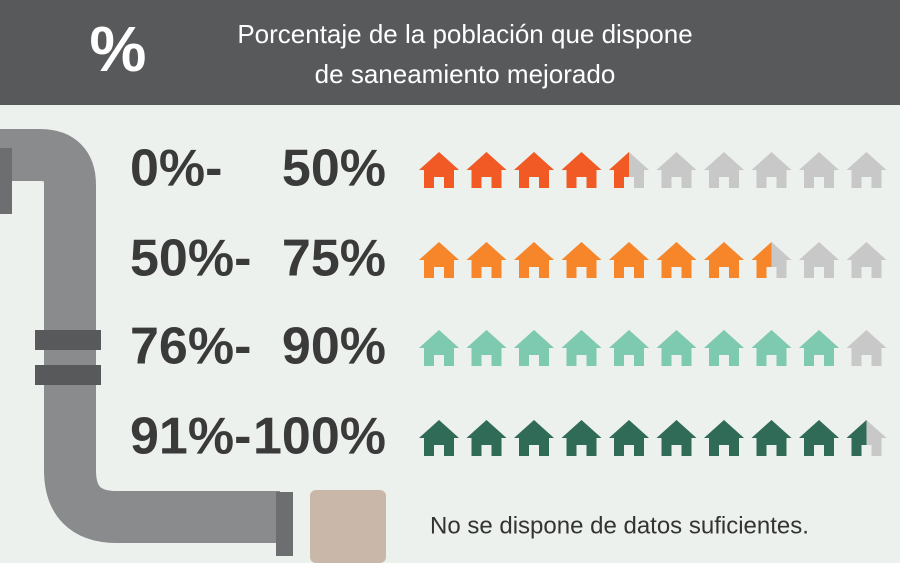 This screenshot has height=563, width=900. What do you see at coordinates (619, 525) in the screenshot?
I see `no-data-label: No se dispone de datos suficientes.` at bounding box center [619, 525].